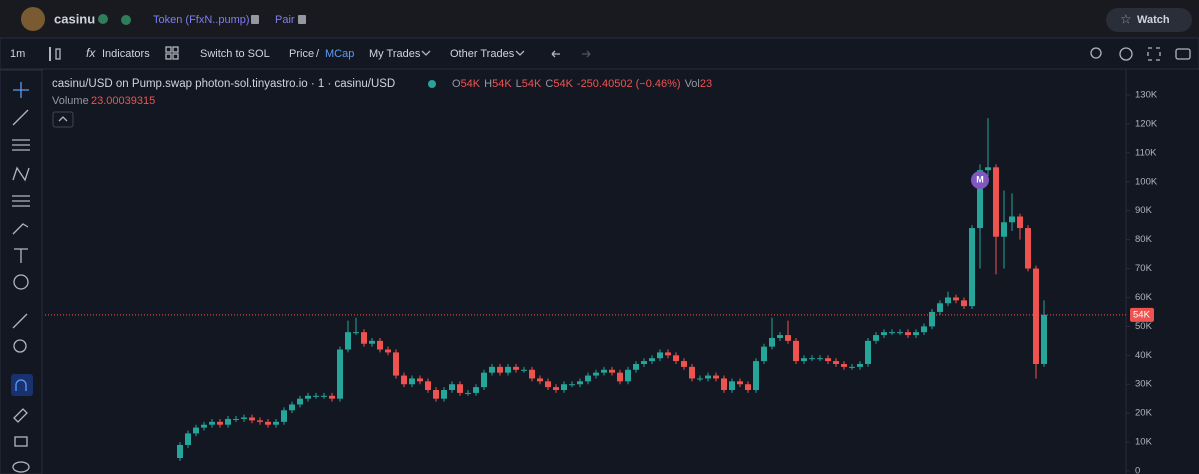  Describe the element at coordinates (17, 54) in the screenshot. I see `interval: 1m` at that location.